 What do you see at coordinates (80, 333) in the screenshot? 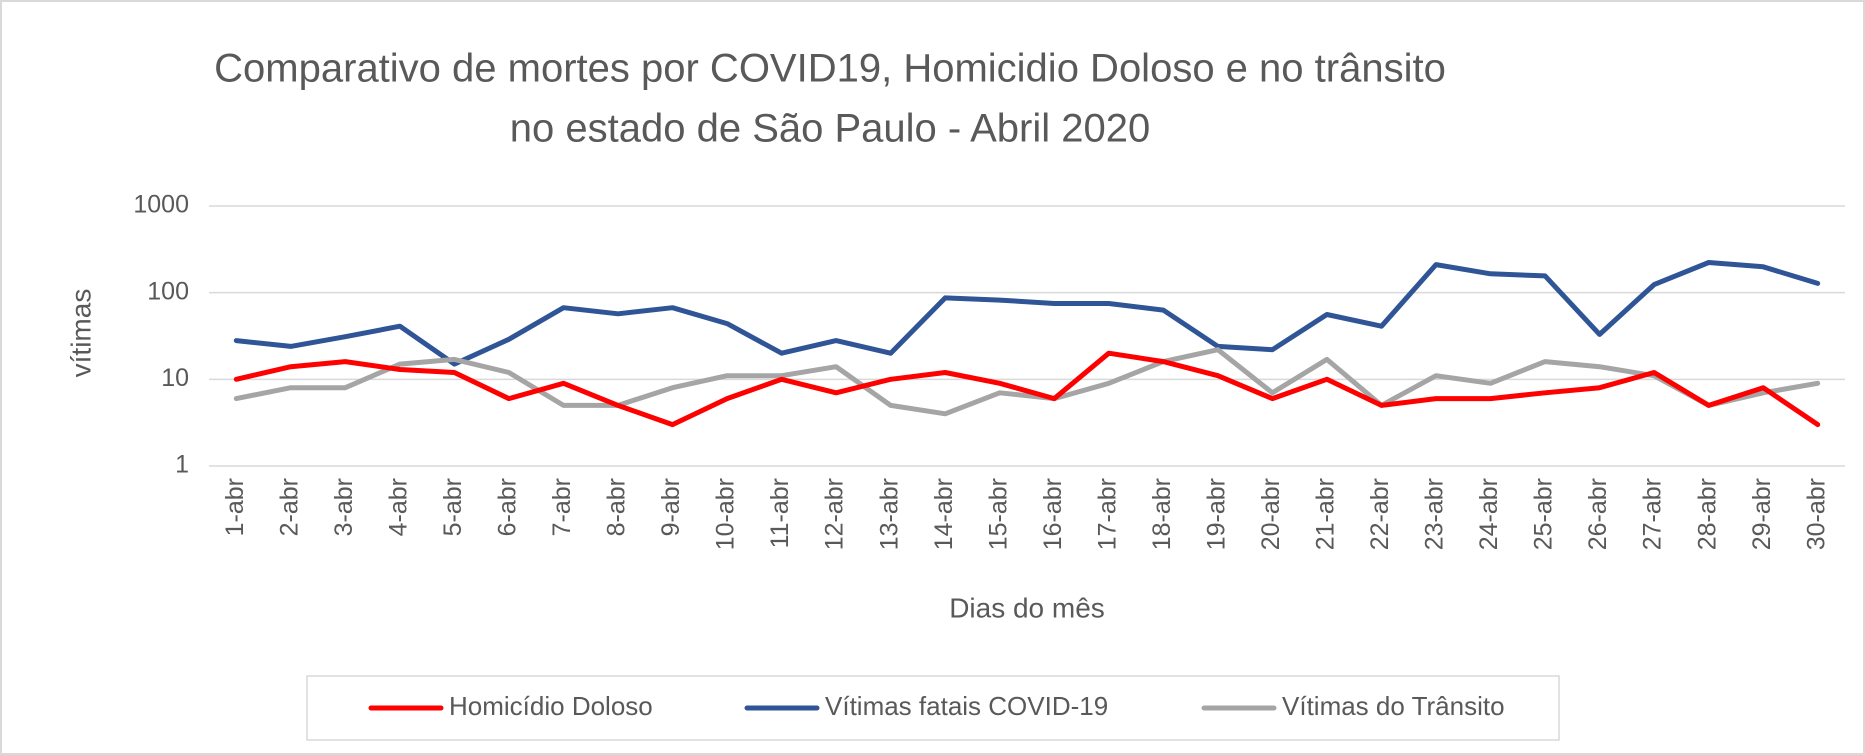
I see `y-axis-label: vítimas` at bounding box center [80, 333].